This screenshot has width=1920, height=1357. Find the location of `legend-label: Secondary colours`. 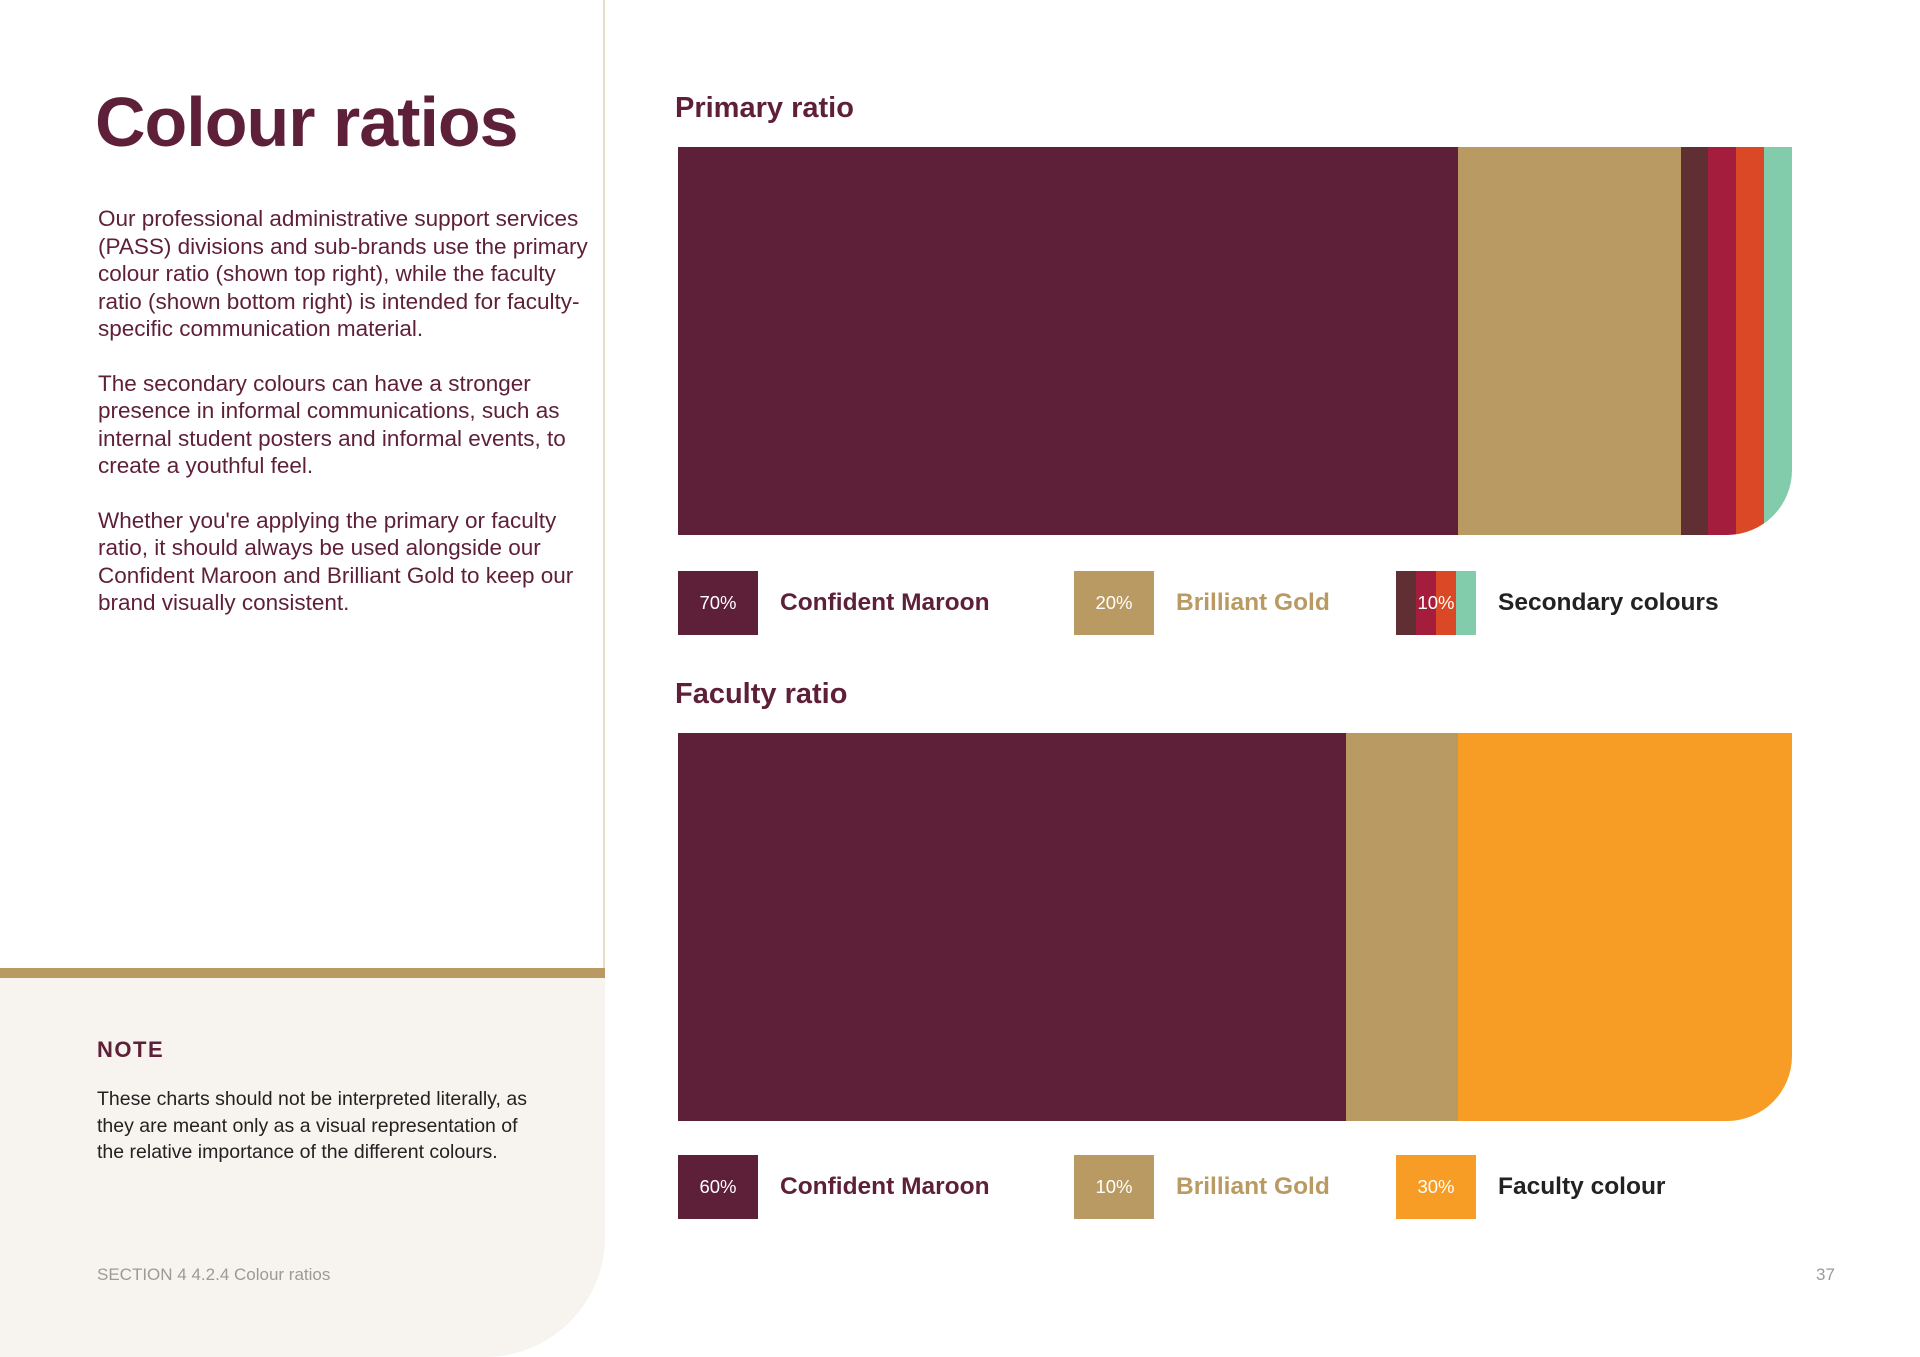

legend-label: Secondary colours is located at coordinates (1608, 602).